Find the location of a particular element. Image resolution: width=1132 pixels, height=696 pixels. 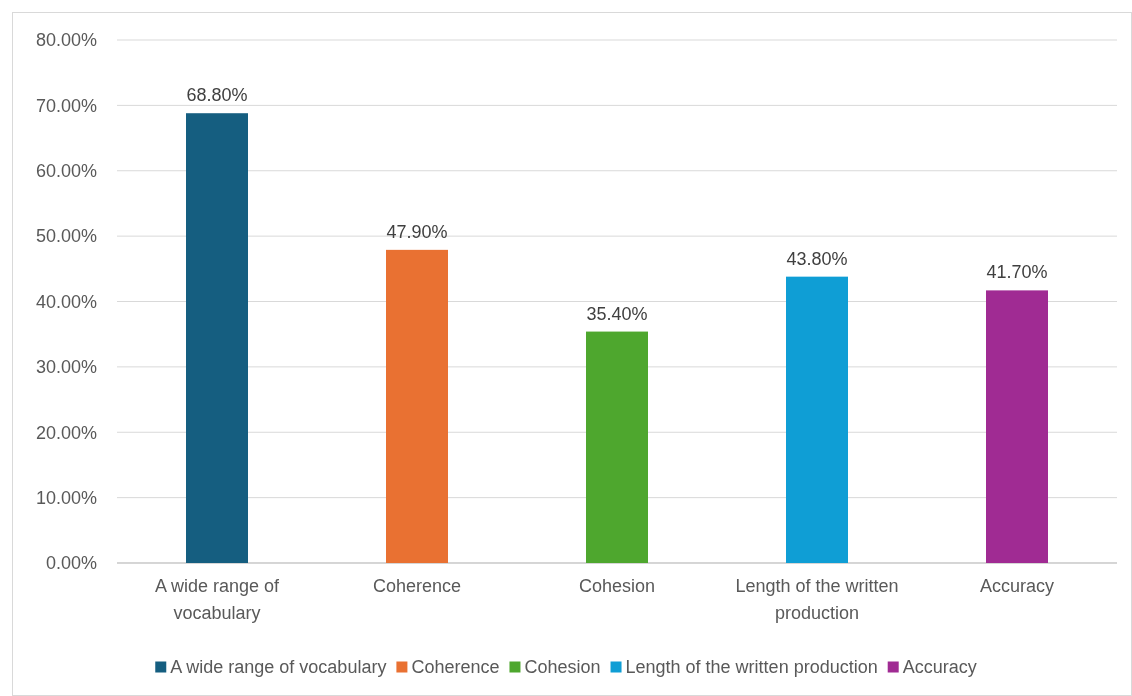

legend-label: Accuracy is located at coordinates (939, 667).